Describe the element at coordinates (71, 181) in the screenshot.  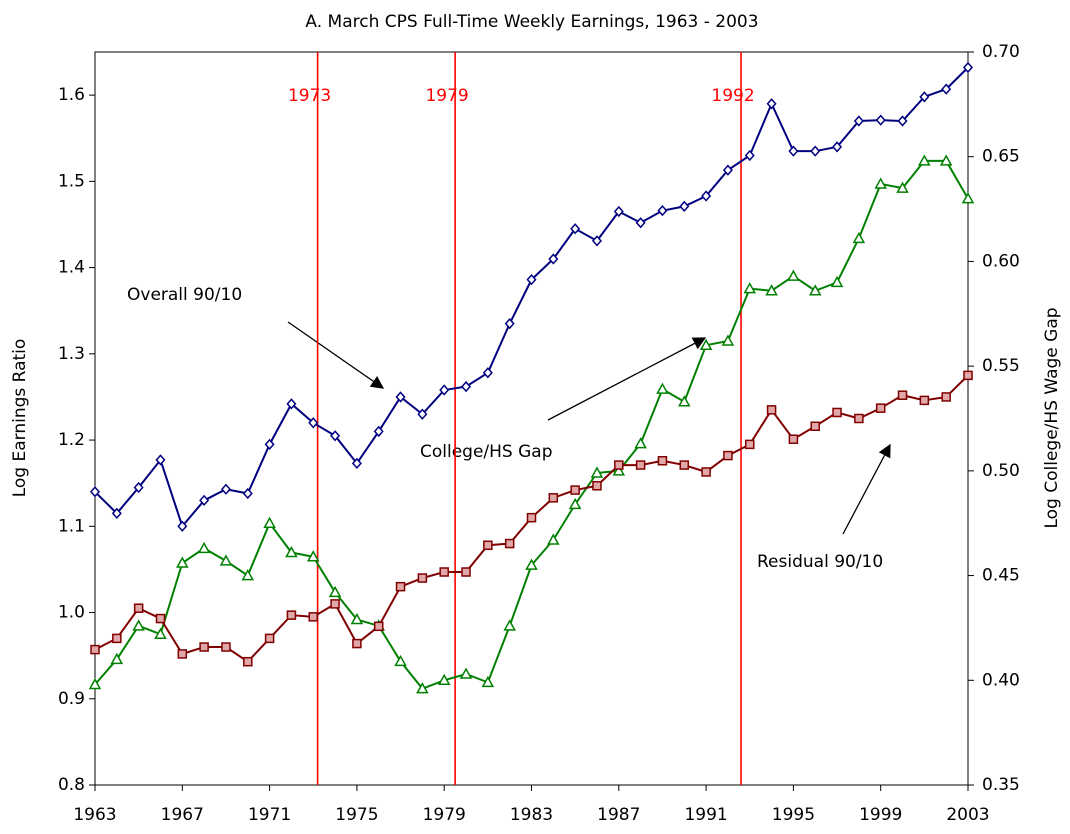
I see `y-tick-label: 1.5` at that location.